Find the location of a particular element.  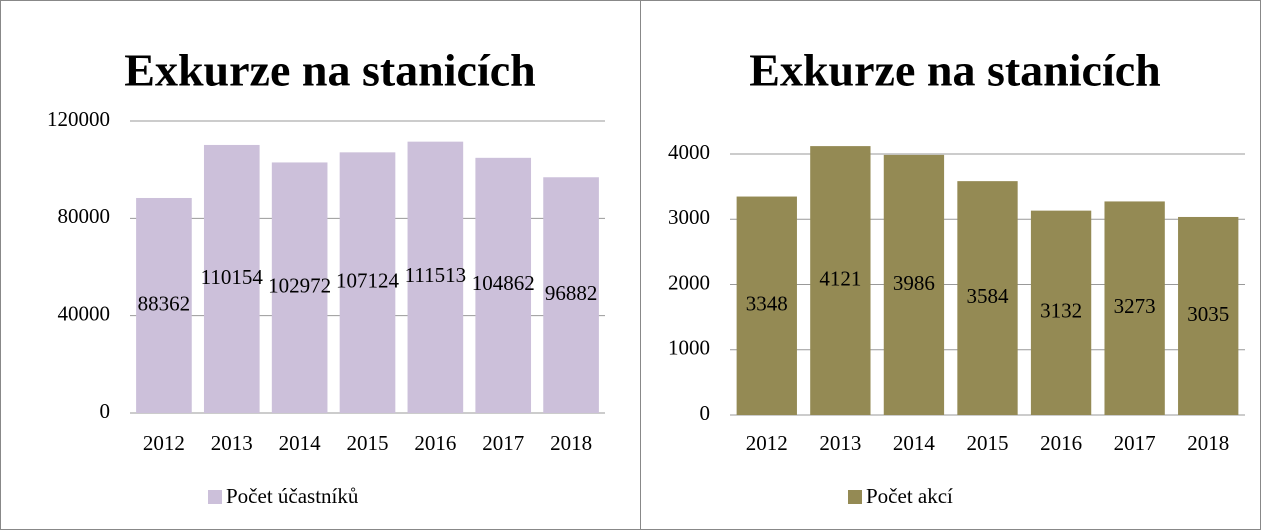

y-tick-label: 2000 is located at coordinates (689, 282).